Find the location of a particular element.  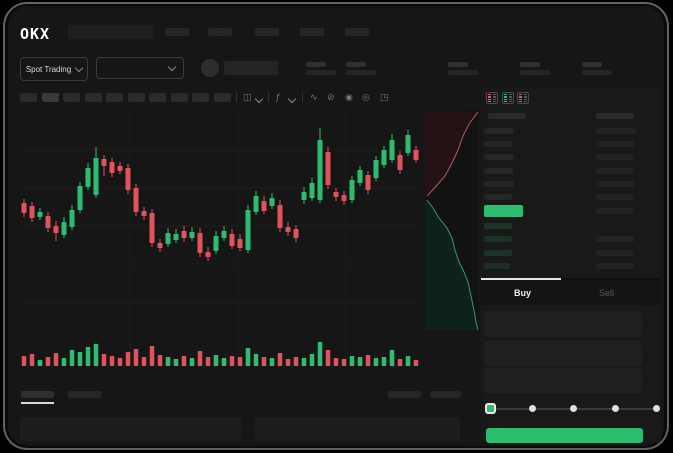

market-type-label: Spot Trading is located at coordinates (48, 69).